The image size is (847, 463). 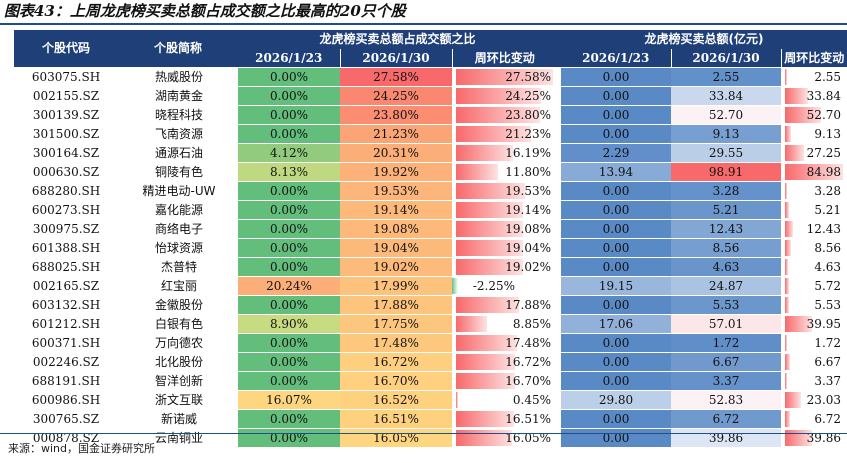 What do you see at coordinates (66, 229) in the screenshot?
I see `stock-code: 300975.SZ` at bounding box center [66, 229].